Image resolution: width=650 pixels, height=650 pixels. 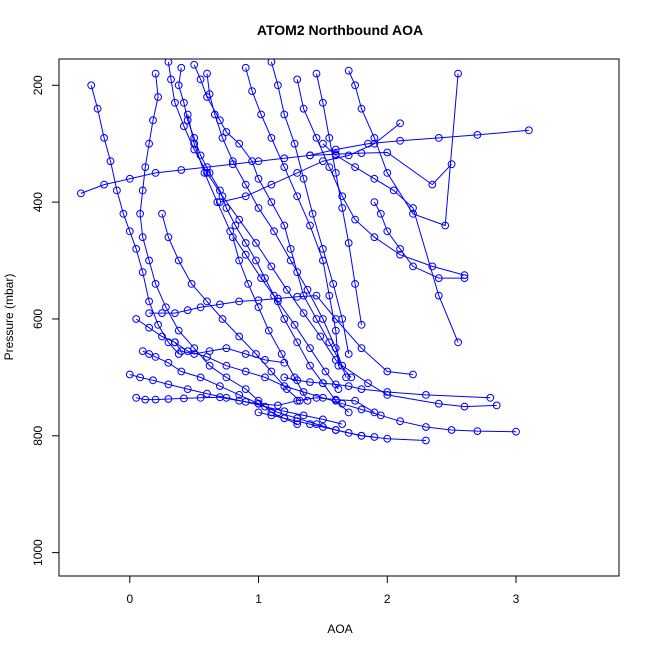 What do you see at coordinates (38, 202) in the screenshot?
I see `y-tick-label: 400` at bounding box center [38, 202].